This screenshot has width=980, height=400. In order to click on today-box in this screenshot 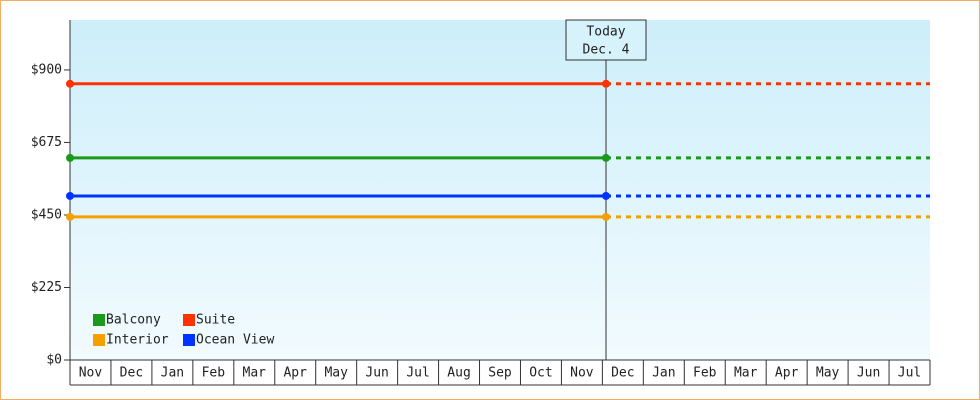, I will do `click(606, 40)`.